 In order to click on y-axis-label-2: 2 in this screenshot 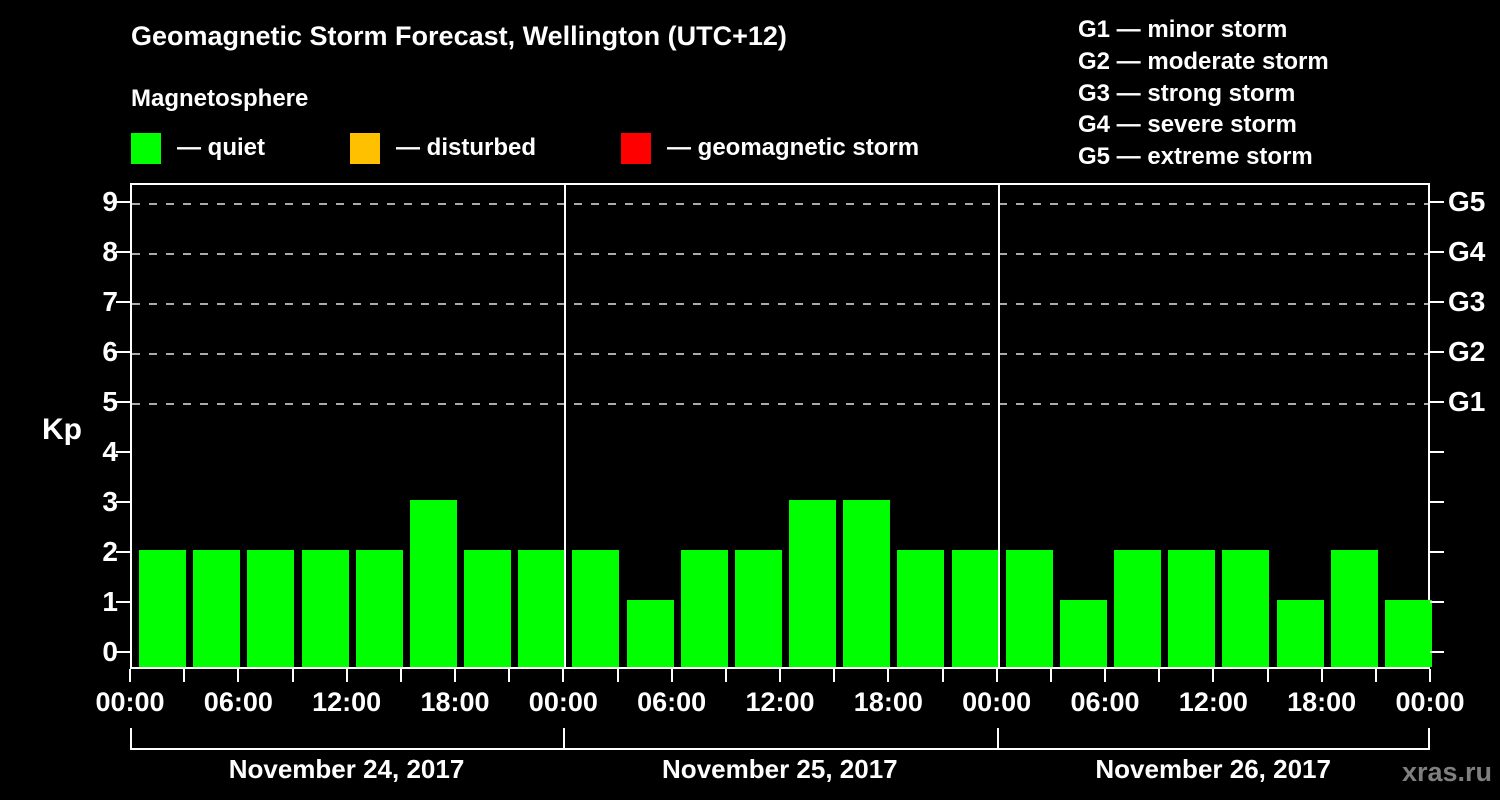, I will do `click(110, 551)`.